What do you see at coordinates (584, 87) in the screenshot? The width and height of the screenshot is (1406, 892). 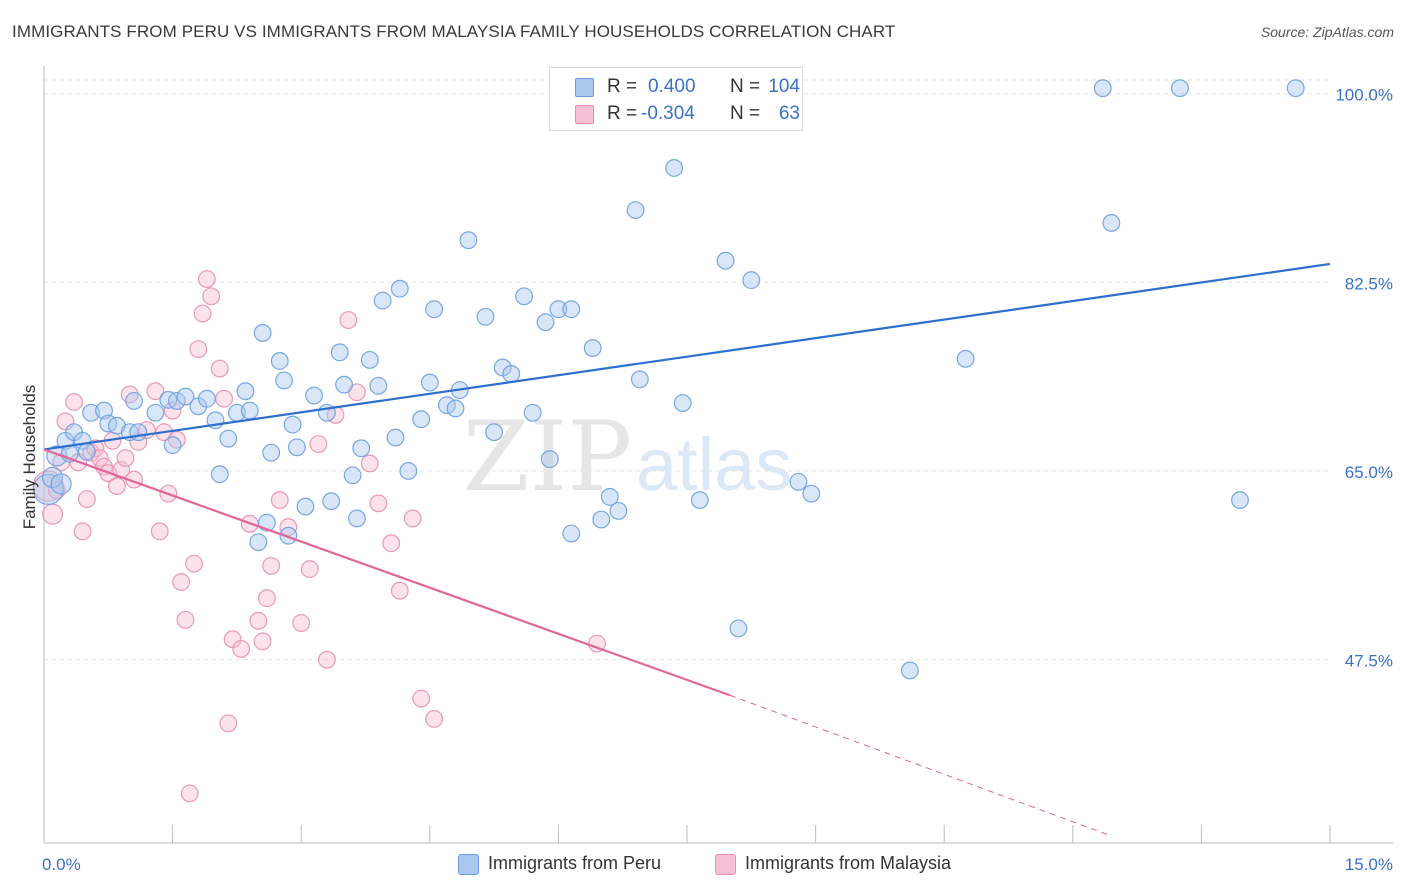 I see `legend-swatch-peru` at bounding box center [584, 87].